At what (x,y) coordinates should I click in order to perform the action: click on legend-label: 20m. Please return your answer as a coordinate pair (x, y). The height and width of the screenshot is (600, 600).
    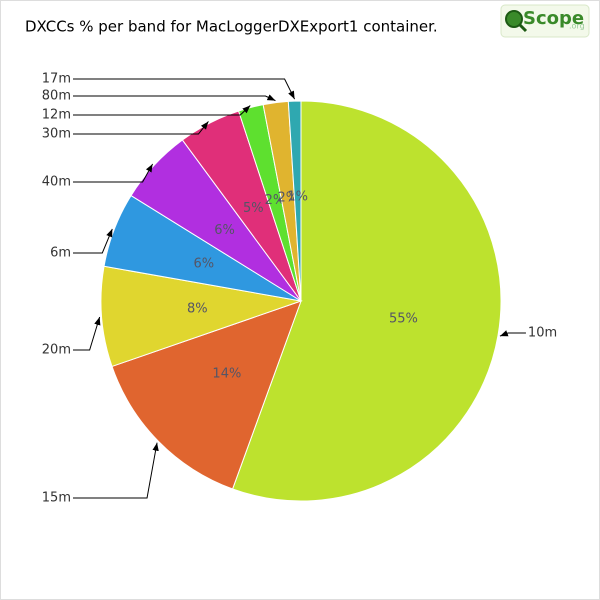
    Looking at the image, I should click on (56, 350).